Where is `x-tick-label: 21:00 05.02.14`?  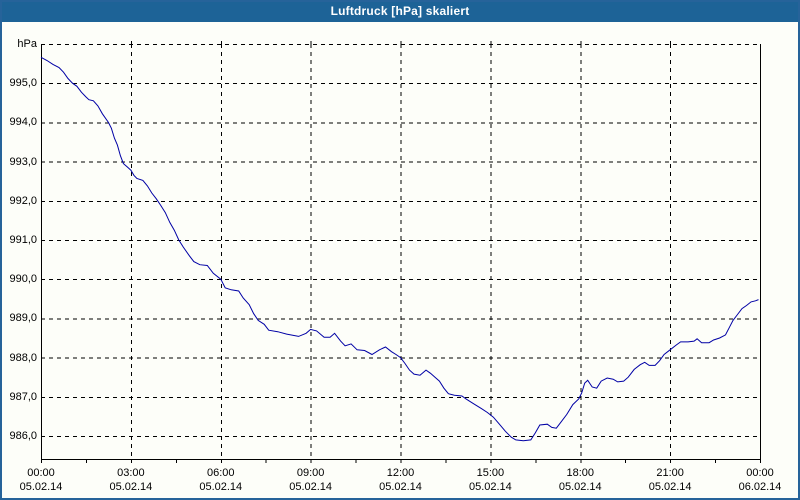 x-tick-label: 21:00 05.02.14 is located at coordinates (670, 480).